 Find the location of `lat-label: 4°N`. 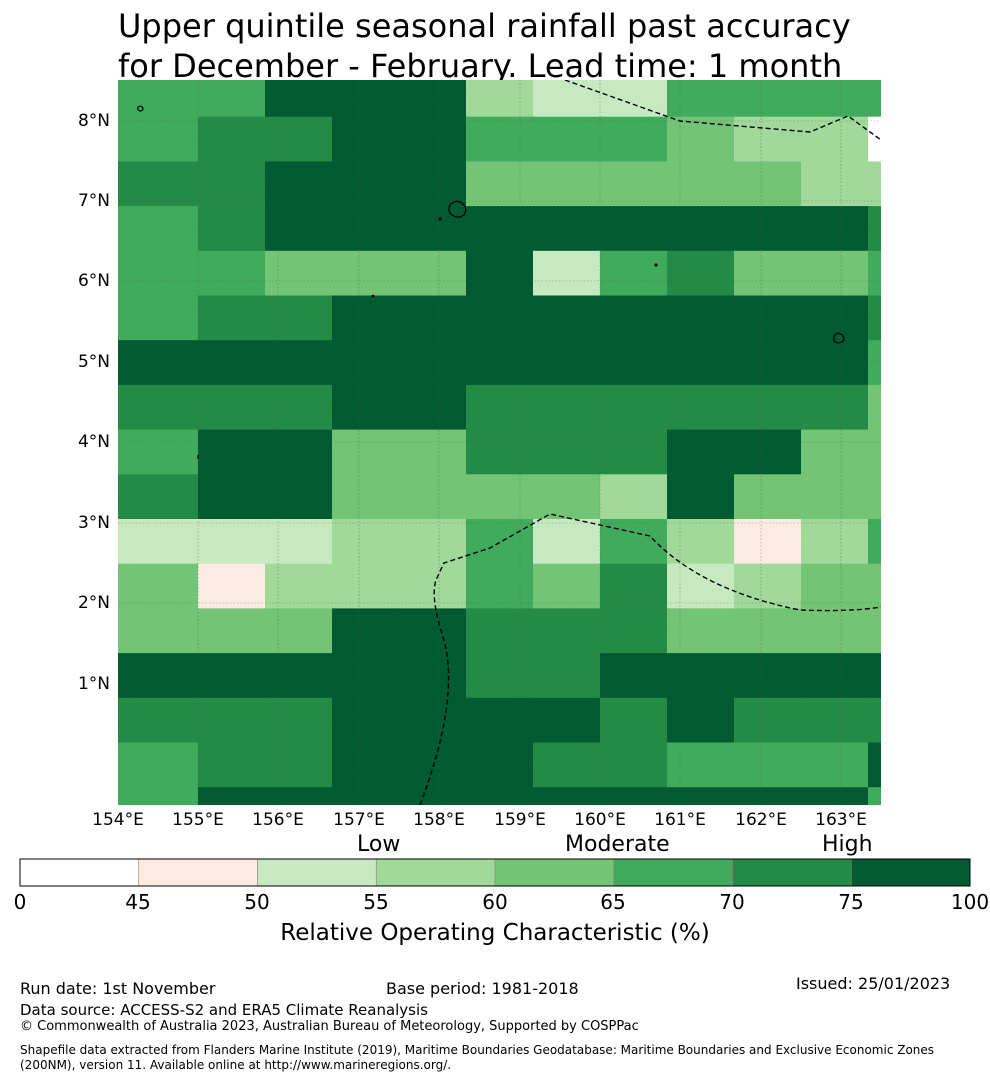

lat-label: 4°N is located at coordinates (93, 442).